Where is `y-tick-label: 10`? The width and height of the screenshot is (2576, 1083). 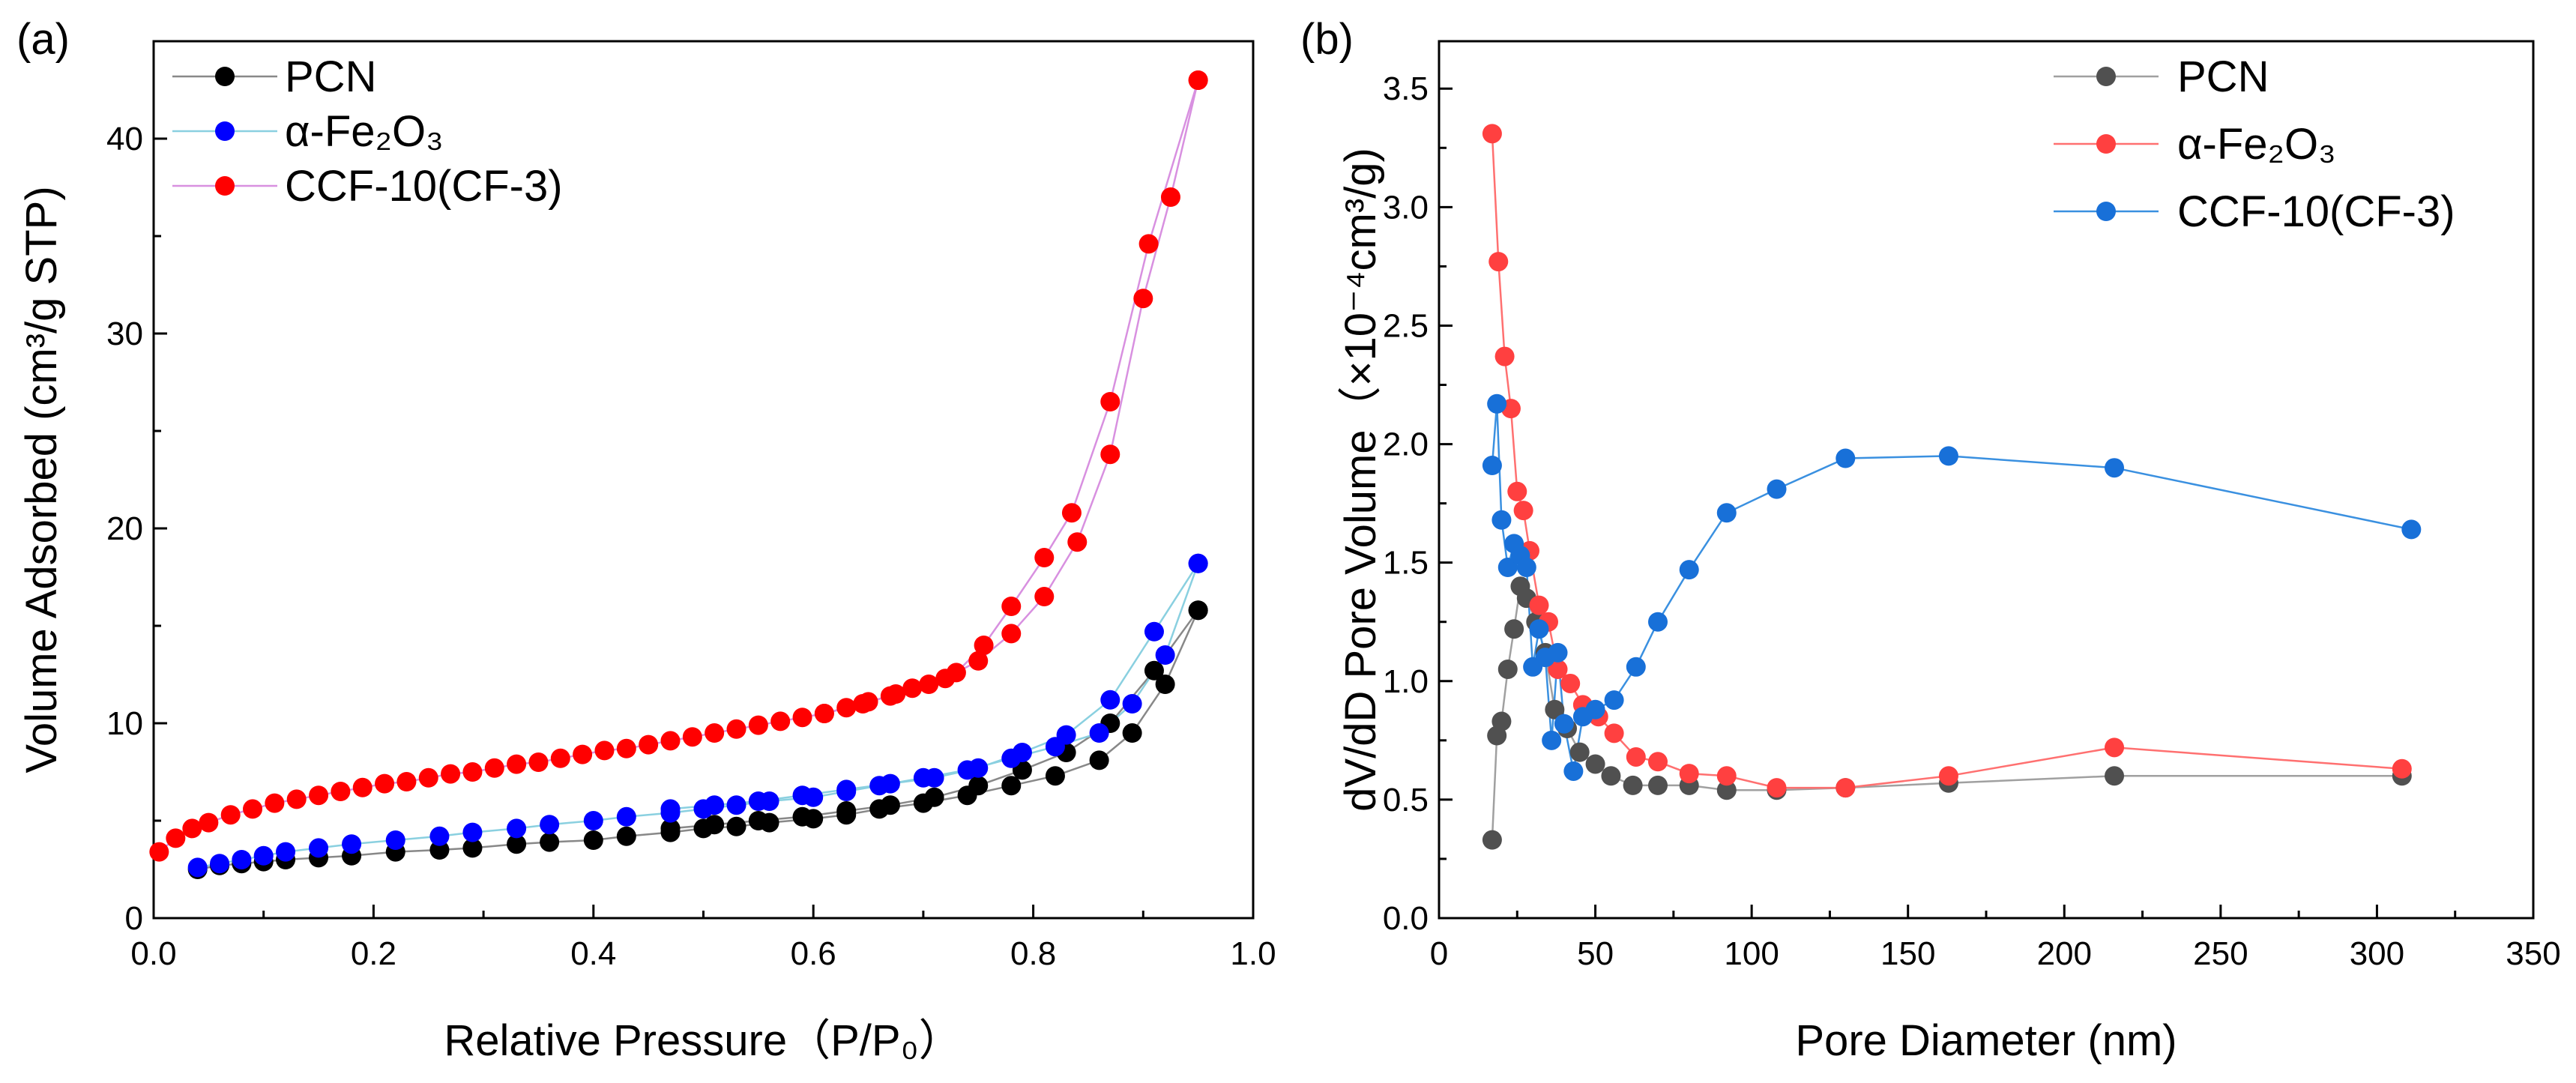
y-tick-label: 10 is located at coordinates (124, 723).